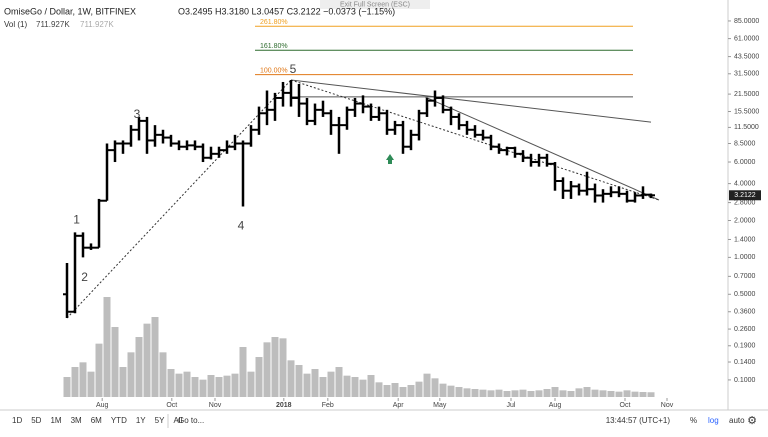 This screenshot has width=768, height=437. What do you see at coordinates (96, 420) in the screenshot?
I see `range-button: 6M` at bounding box center [96, 420].